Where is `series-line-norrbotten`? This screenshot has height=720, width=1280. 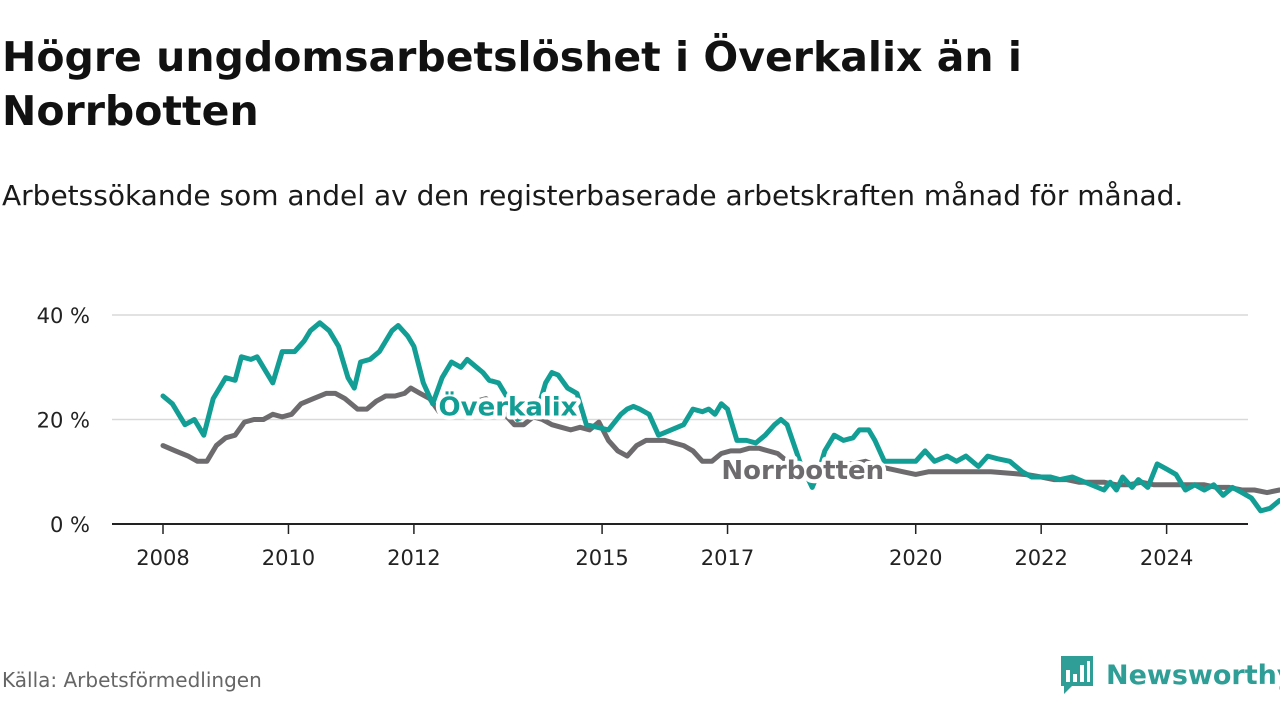
series-line-norrbotten is located at coordinates (720, 440).